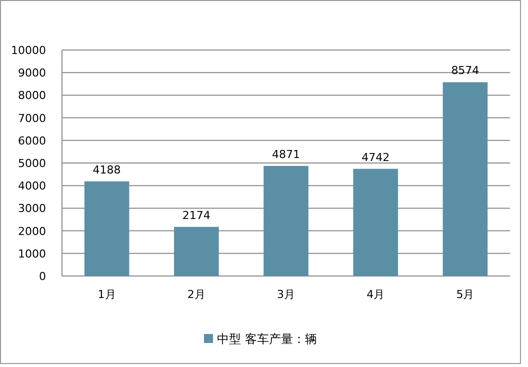 This screenshot has height=367, width=528. What do you see at coordinates (286, 154) in the screenshot?
I see `data-label: 4871` at bounding box center [286, 154].